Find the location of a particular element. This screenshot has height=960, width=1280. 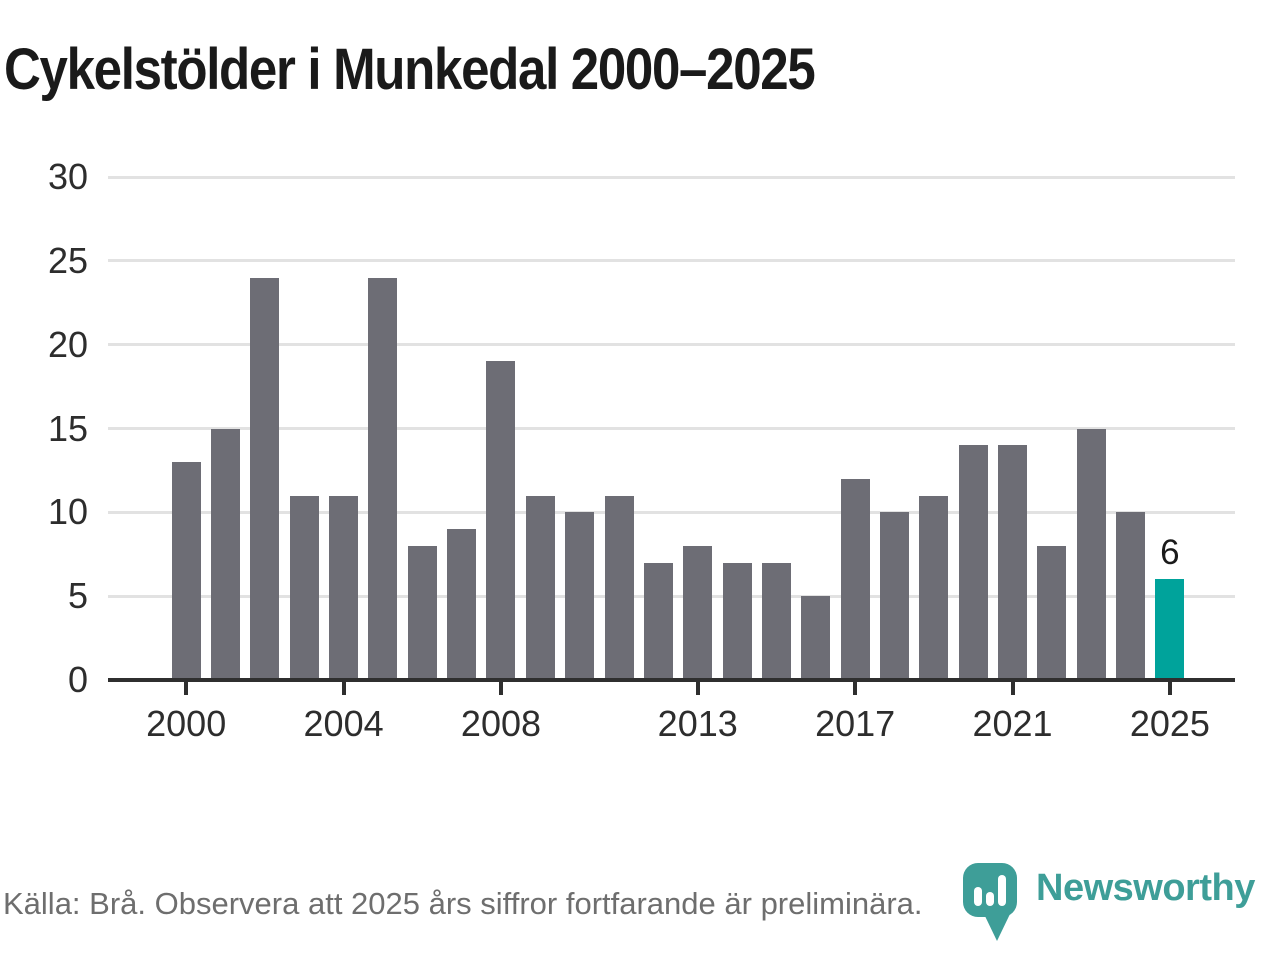

bar-2003 is located at coordinates (304, 587).